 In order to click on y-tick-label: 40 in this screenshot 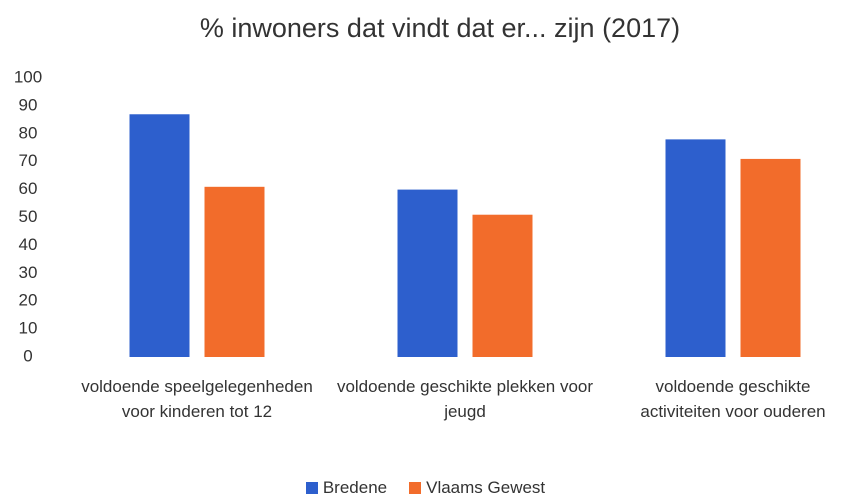, I will do `click(28, 244)`.